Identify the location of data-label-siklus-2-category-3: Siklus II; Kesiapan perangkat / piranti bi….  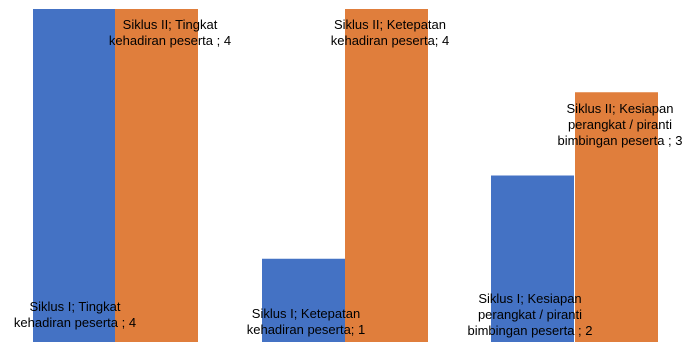
(619, 124).